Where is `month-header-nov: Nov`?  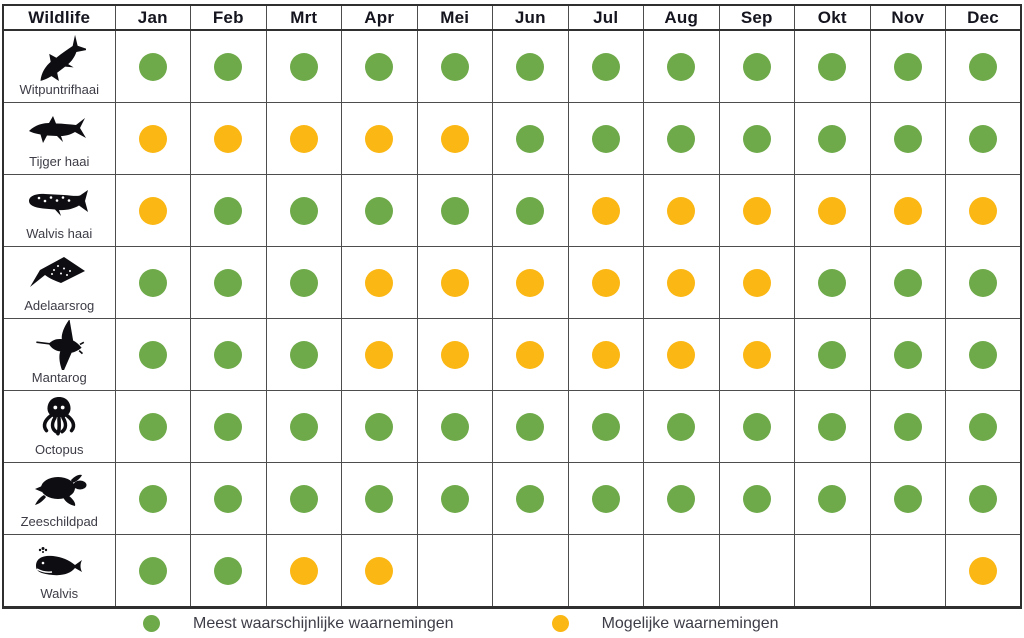
month-header-nov: Nov is located at coordinates (907, 17).